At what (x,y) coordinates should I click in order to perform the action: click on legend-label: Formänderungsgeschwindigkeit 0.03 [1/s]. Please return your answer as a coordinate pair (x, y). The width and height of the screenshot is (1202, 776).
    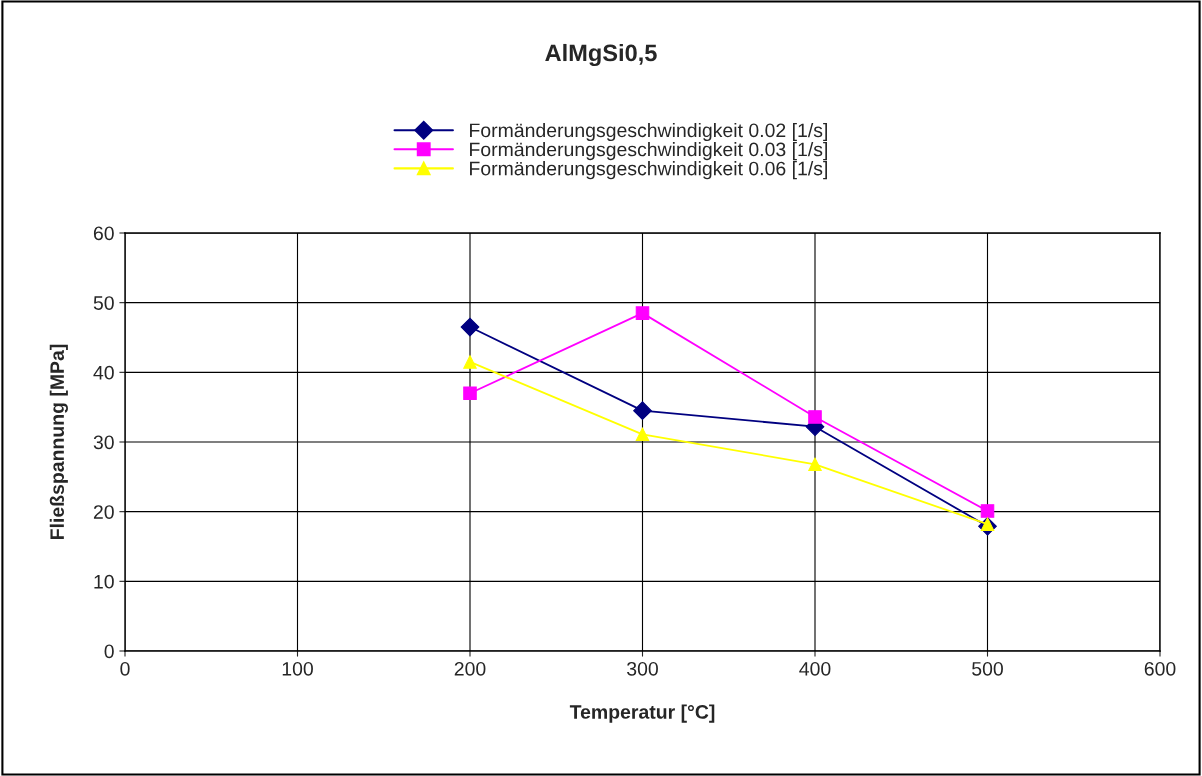
    Looking at the image, I should click on (648, 151).